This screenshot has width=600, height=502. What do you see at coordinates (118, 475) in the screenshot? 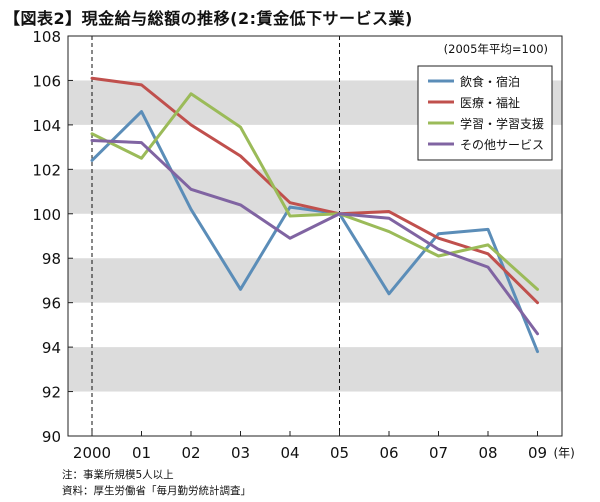
I see `note-line: 注：事業所規模5人以上` at bounding box center [118, 475].